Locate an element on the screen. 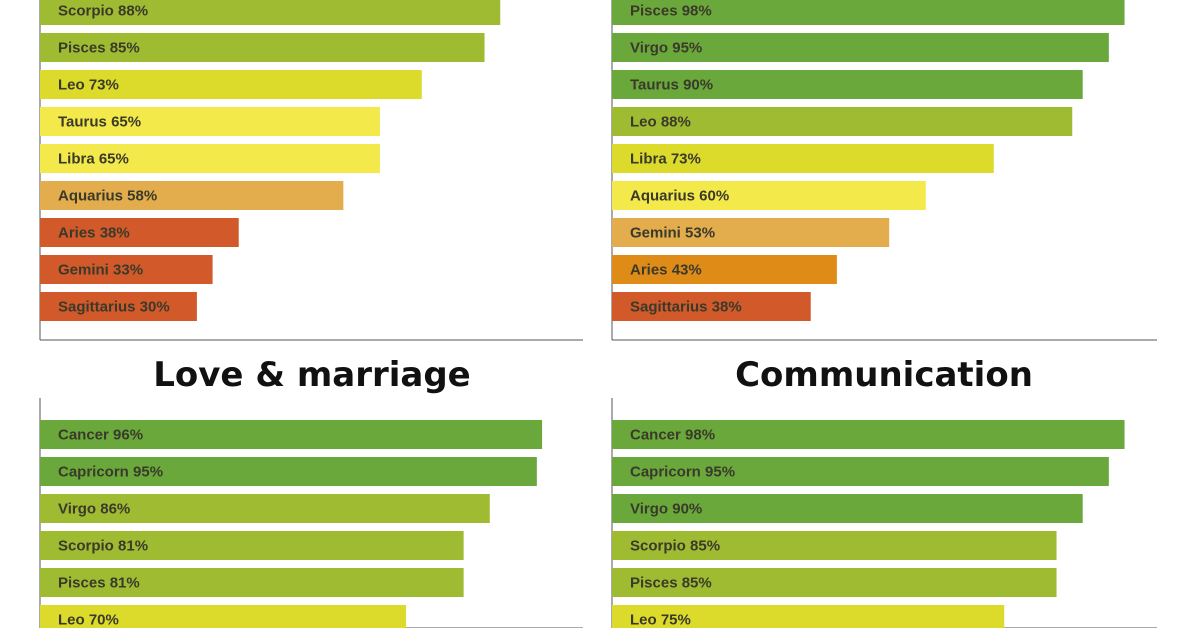  bar-label-scorpio: Scorpio 88% is located at coordinates (103, 11).